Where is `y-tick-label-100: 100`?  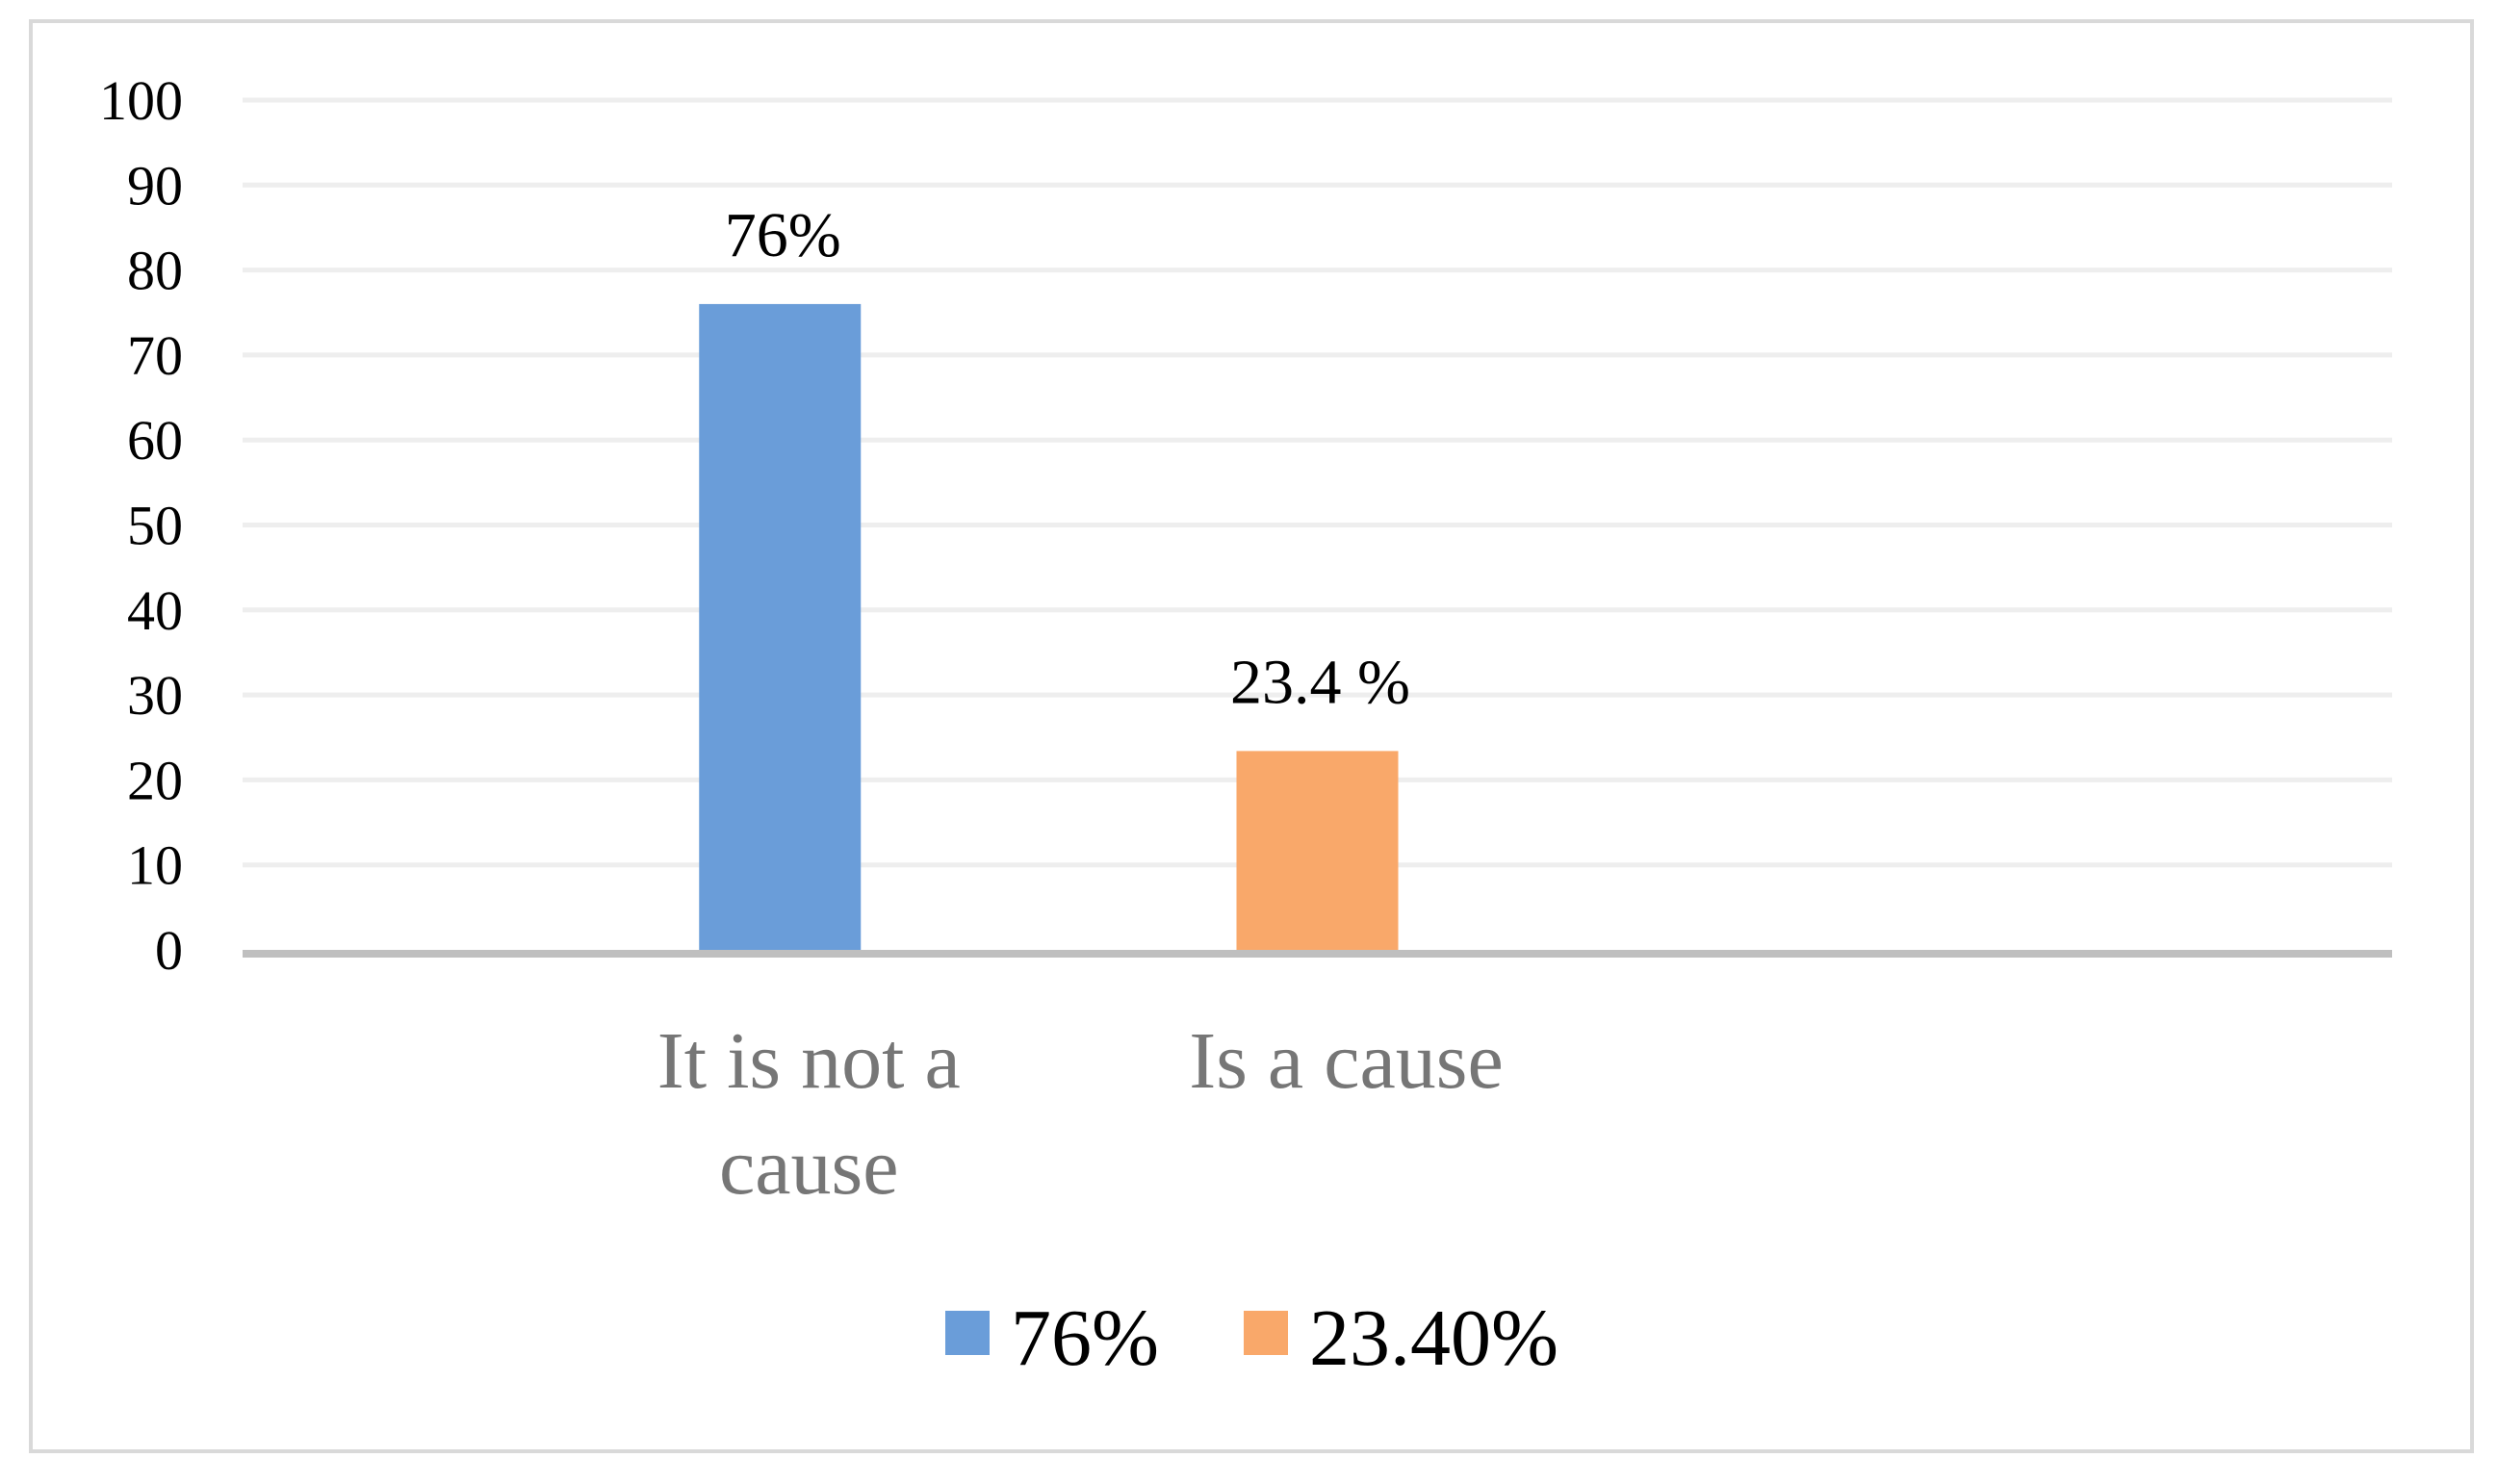
y-tick-label-100: 100 is located at coordinates (141, 101).